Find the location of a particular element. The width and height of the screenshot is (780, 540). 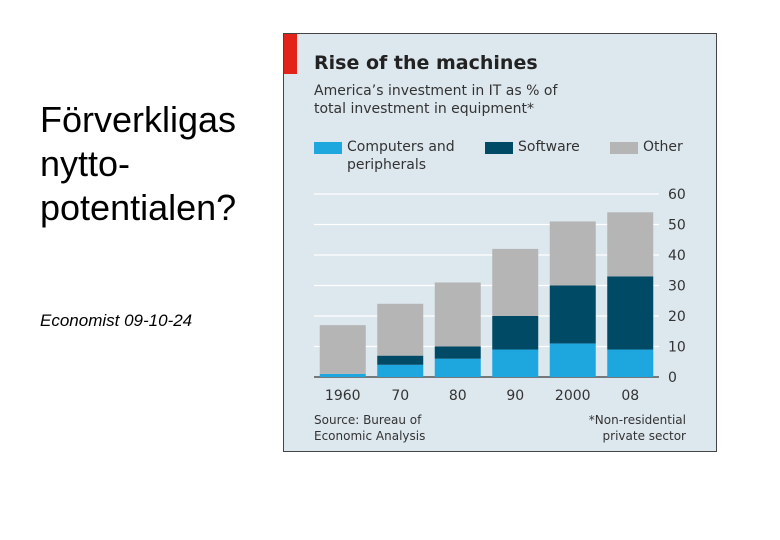

y-tick-label: 60 is located at coordinates (677, 195).